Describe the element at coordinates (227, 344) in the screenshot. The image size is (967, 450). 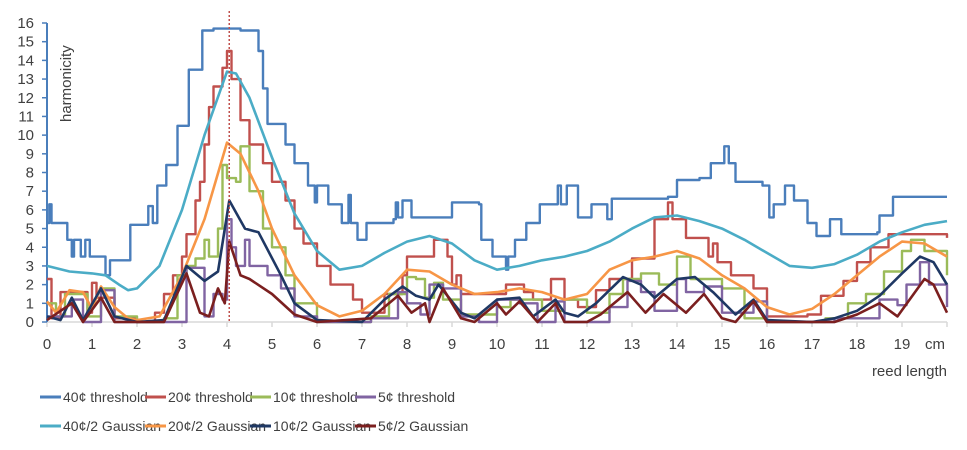
I see `x-tick-label: 4` at that location.